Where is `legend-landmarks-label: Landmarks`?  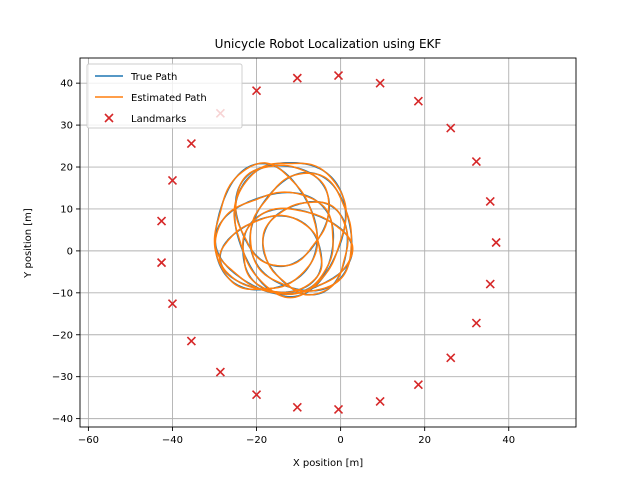
legend-landmarks-label: Landmarks is located at coordinates (158, 119).